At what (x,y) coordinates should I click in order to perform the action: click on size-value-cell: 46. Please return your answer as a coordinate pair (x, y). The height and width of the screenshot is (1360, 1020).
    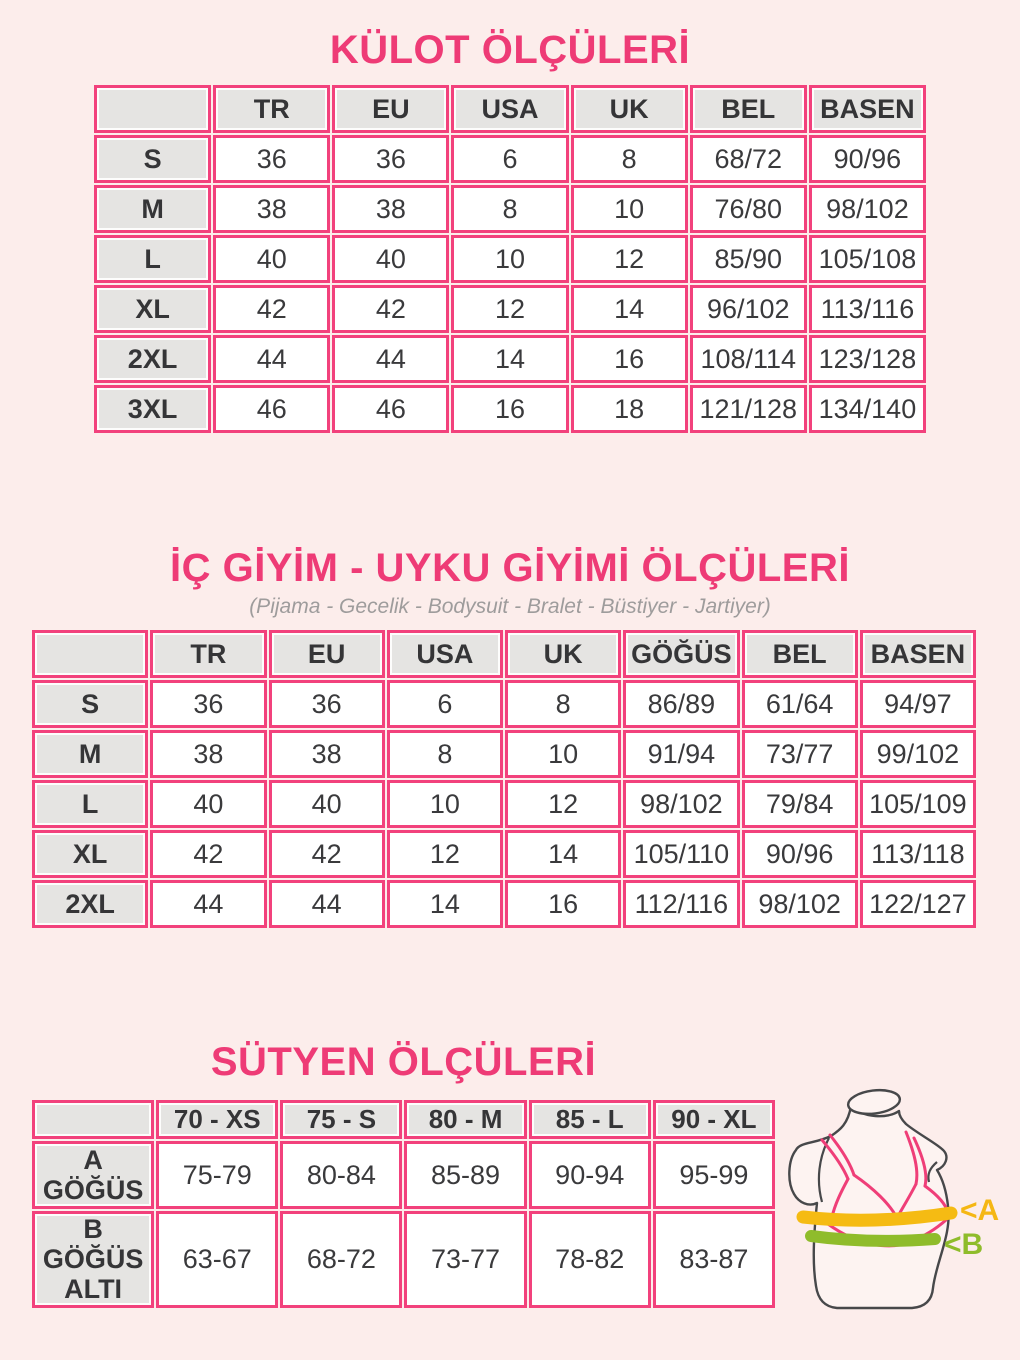
    Looking at the image, I should click on (272, 409).